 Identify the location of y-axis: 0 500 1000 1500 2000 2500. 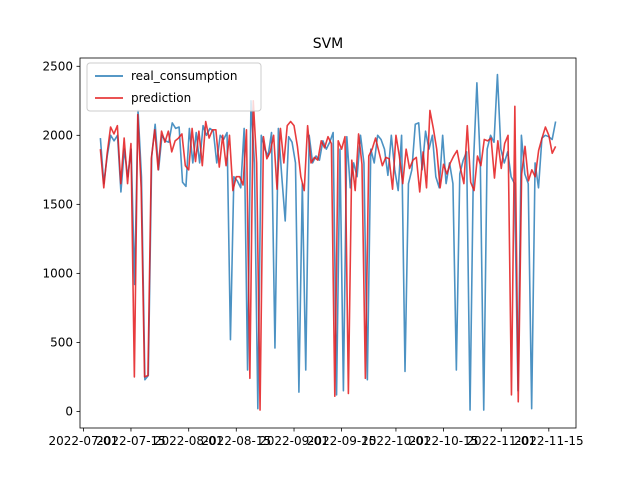
(61, 238).